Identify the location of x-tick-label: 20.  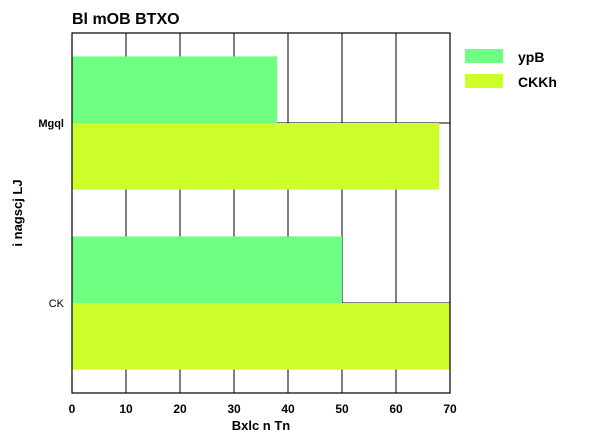
(180, 409).